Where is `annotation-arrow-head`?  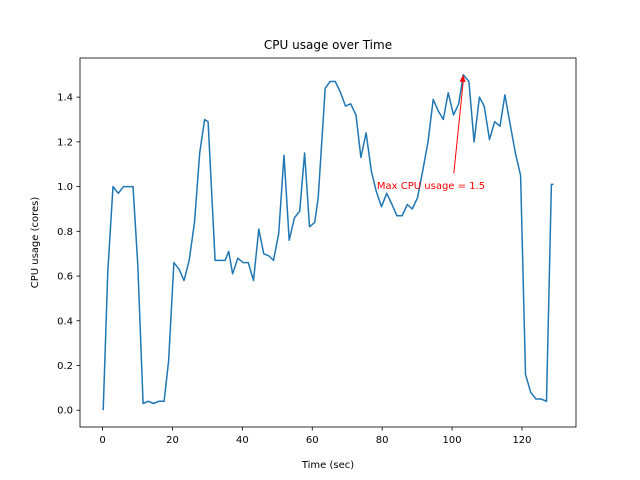
annotation-arrow-head is located at coordinates (462, 78).